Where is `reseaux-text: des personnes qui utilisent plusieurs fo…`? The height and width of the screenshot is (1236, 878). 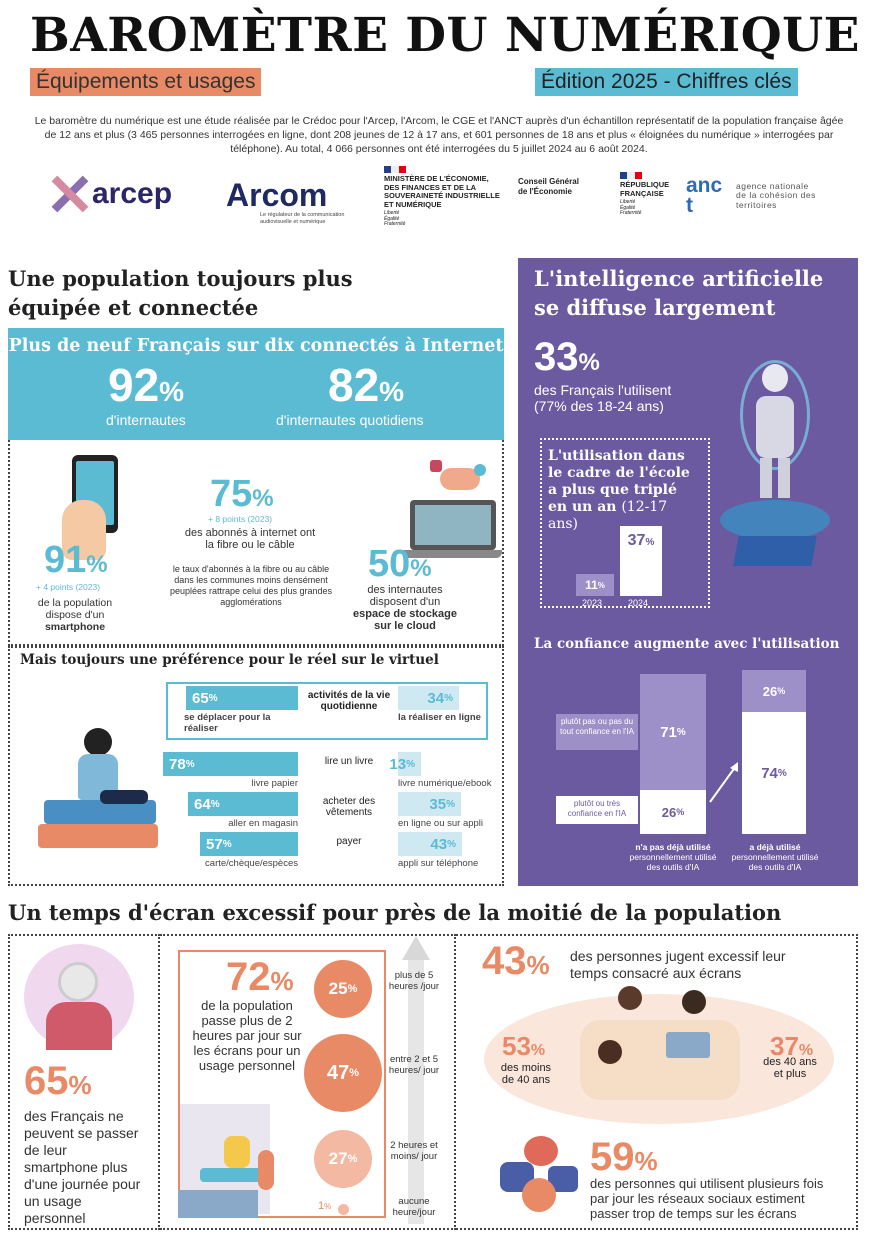 reseaux-text: des personnes qui utilisent plusieurs fo… is located at coordinates (707, 1198).